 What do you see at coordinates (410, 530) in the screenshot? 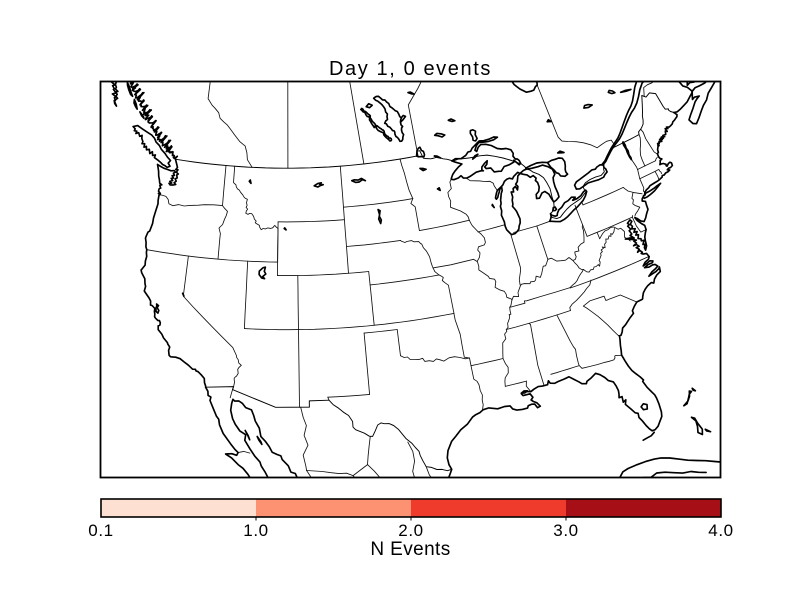
I see `svg-text: 2.0` at bounding box center [410, 530].